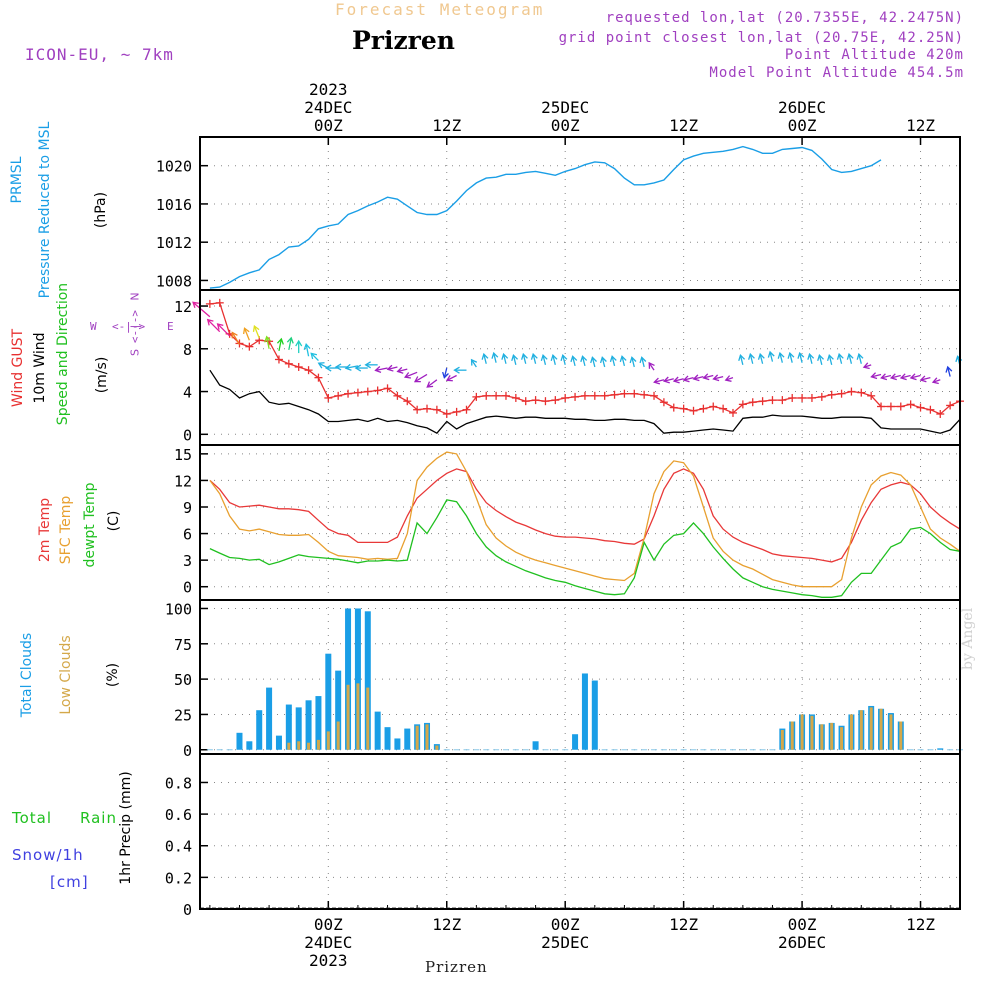  What do you see at coordinates (69, 882) in the screenshot?
I see `precip-cm-label: [cm]` at bounding box center [69, 882].